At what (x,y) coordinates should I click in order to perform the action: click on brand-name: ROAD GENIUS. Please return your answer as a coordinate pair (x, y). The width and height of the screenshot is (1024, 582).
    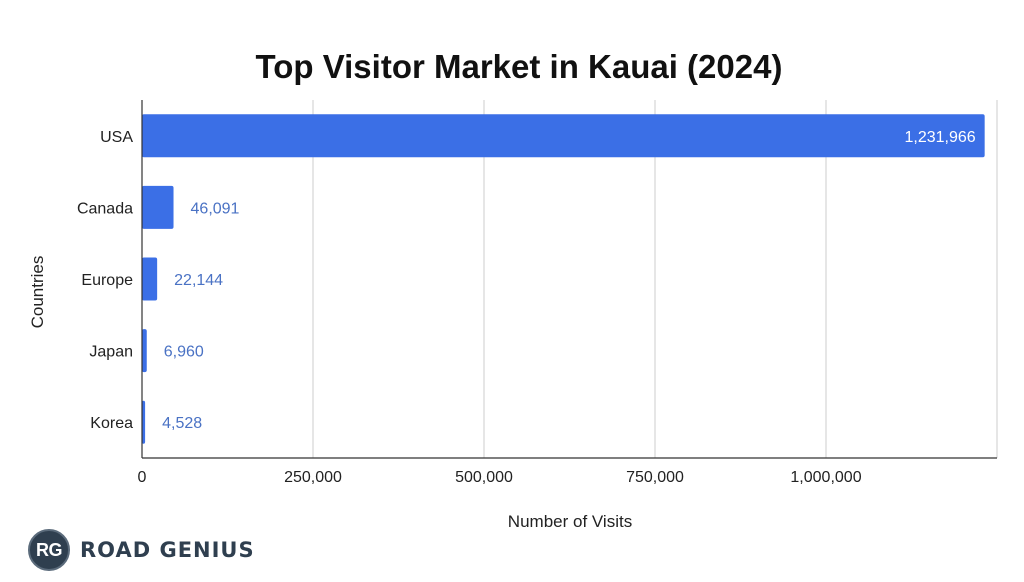
    Looking at the image, I should click on (167, 550).